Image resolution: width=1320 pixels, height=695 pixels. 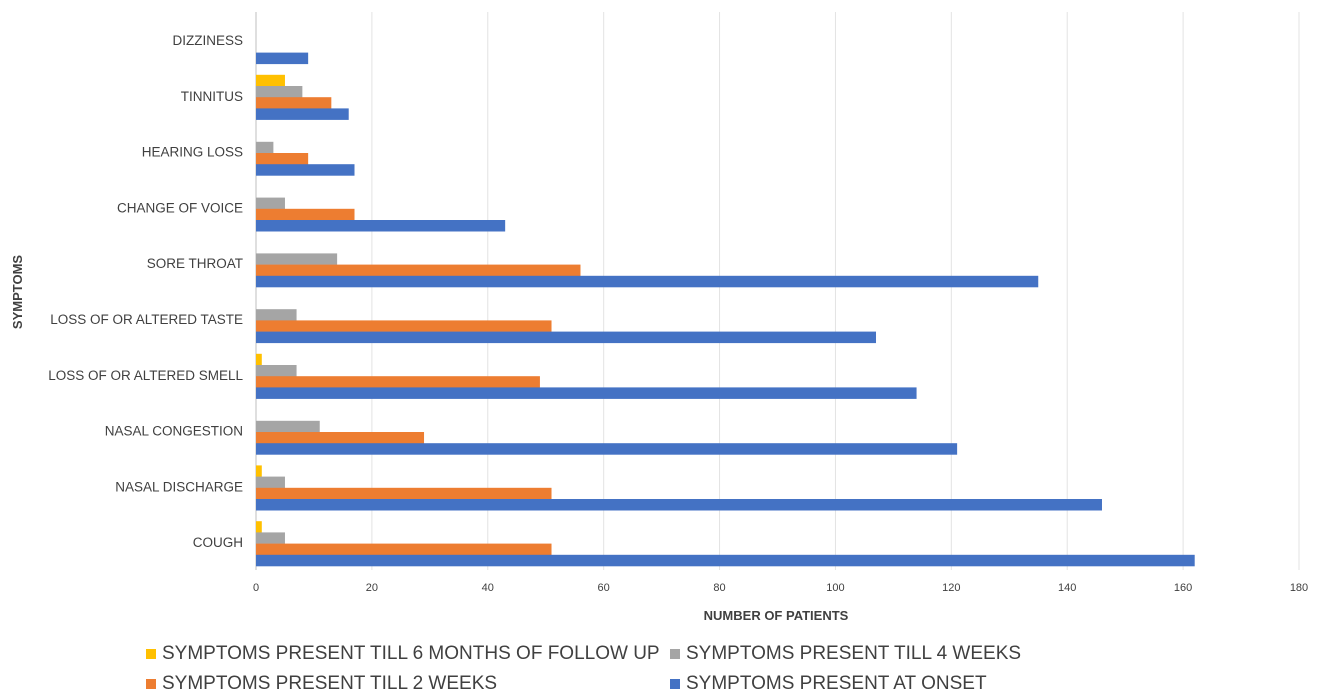 I want to click on legend-label: SYMPTOMS PRESENT TILL 2 WEEKS, so click(x=330, y=683).